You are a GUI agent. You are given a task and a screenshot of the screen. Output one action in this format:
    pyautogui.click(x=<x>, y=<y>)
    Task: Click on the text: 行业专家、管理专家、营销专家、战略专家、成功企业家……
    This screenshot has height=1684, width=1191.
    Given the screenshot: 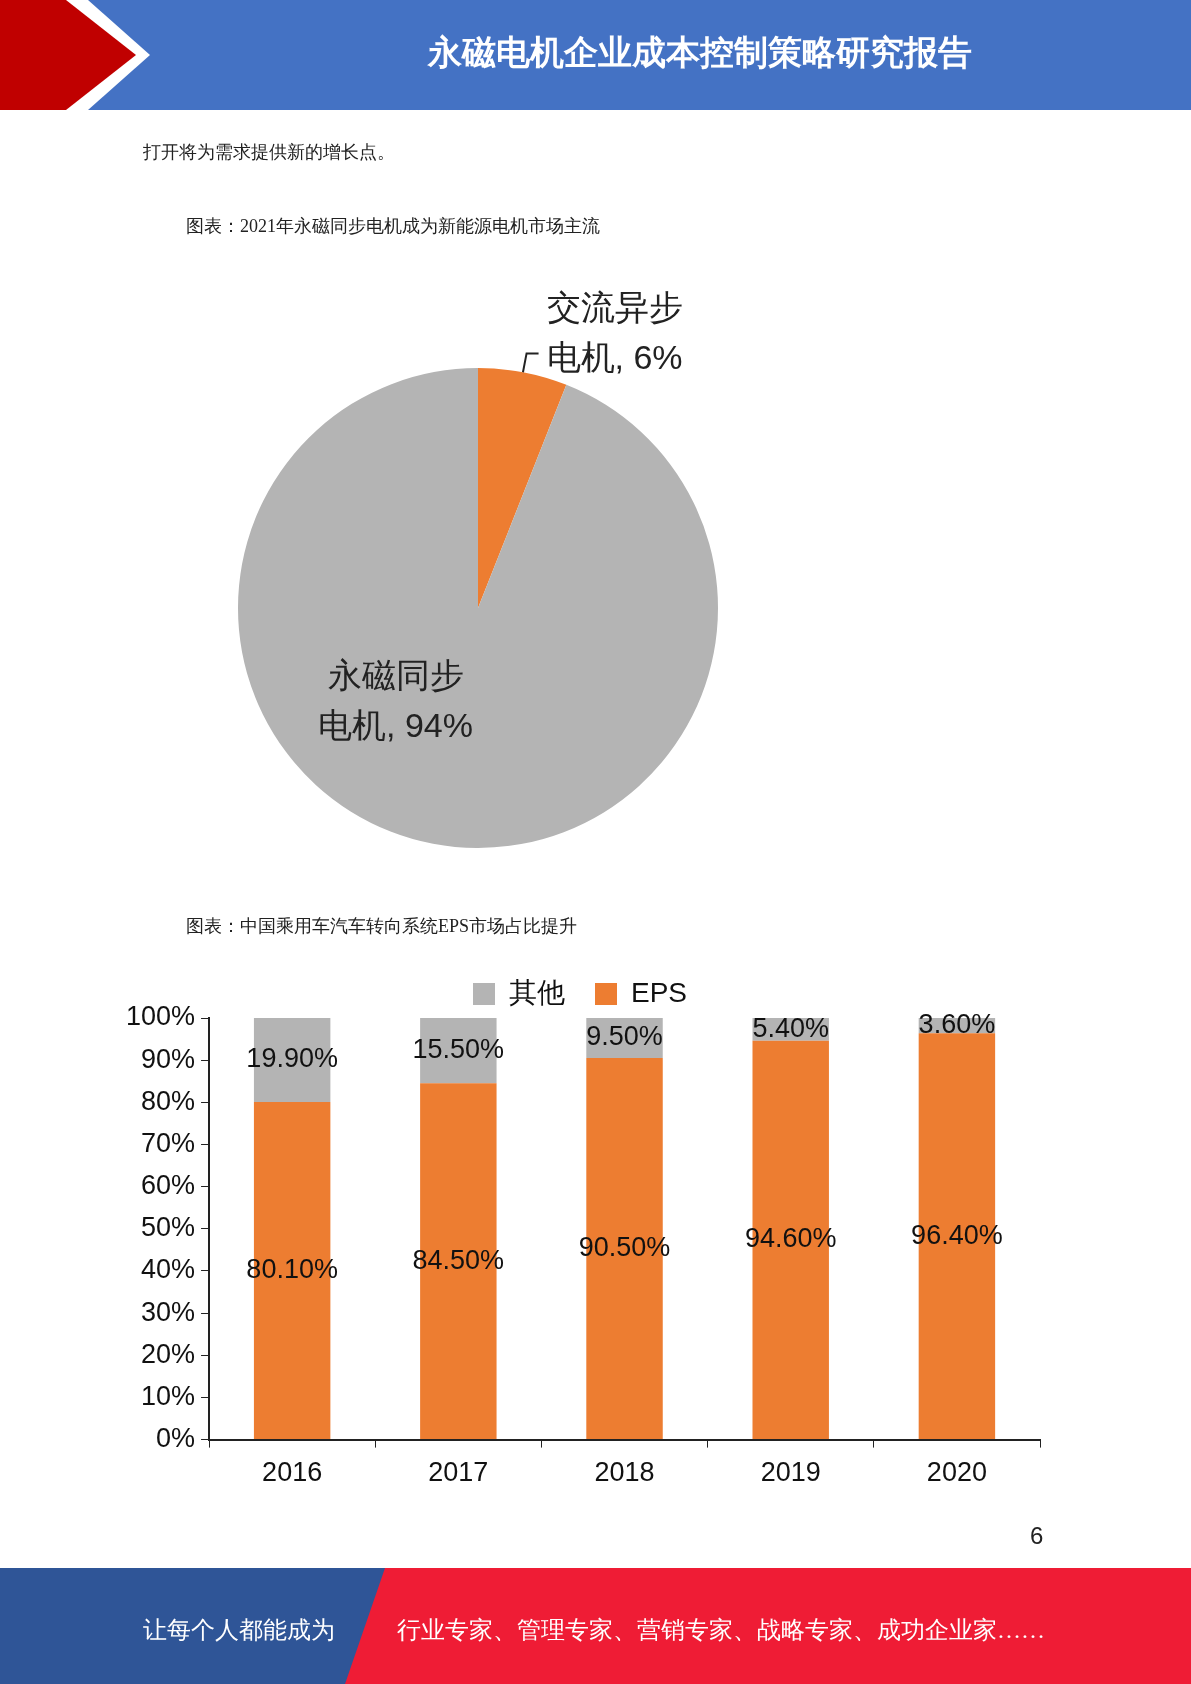 What is the action you would take?
    pyautogui.click(x=721, y=1630)
    